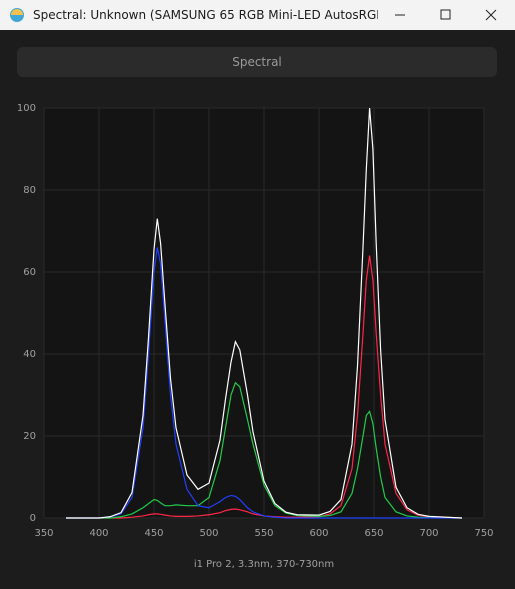  I want to click on app-icon-part, so click(17, 12).